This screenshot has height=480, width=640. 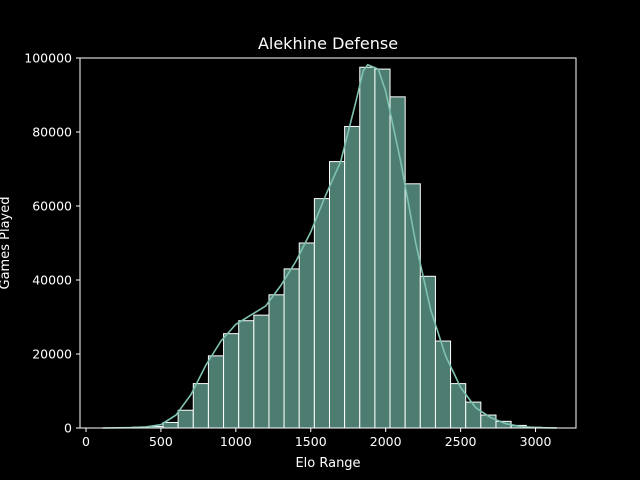 I want to click on y-axis-label: Games Played, so click(x=6, y=243).